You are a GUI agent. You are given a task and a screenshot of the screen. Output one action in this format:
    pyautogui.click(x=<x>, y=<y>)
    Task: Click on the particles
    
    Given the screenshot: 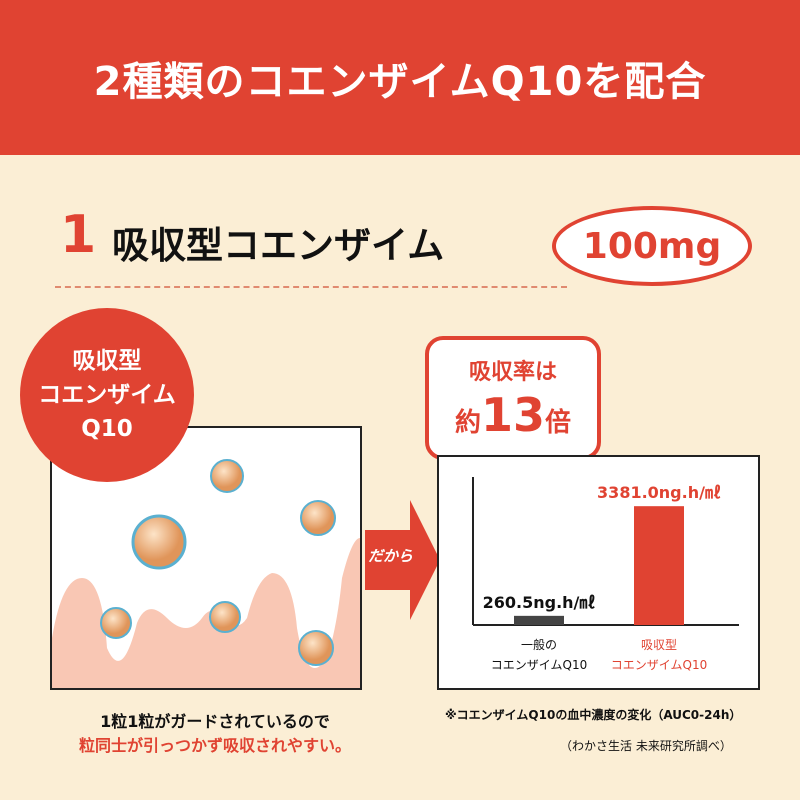 What is the action you would take?
    pyautogui.click(x=218, y=562)
    